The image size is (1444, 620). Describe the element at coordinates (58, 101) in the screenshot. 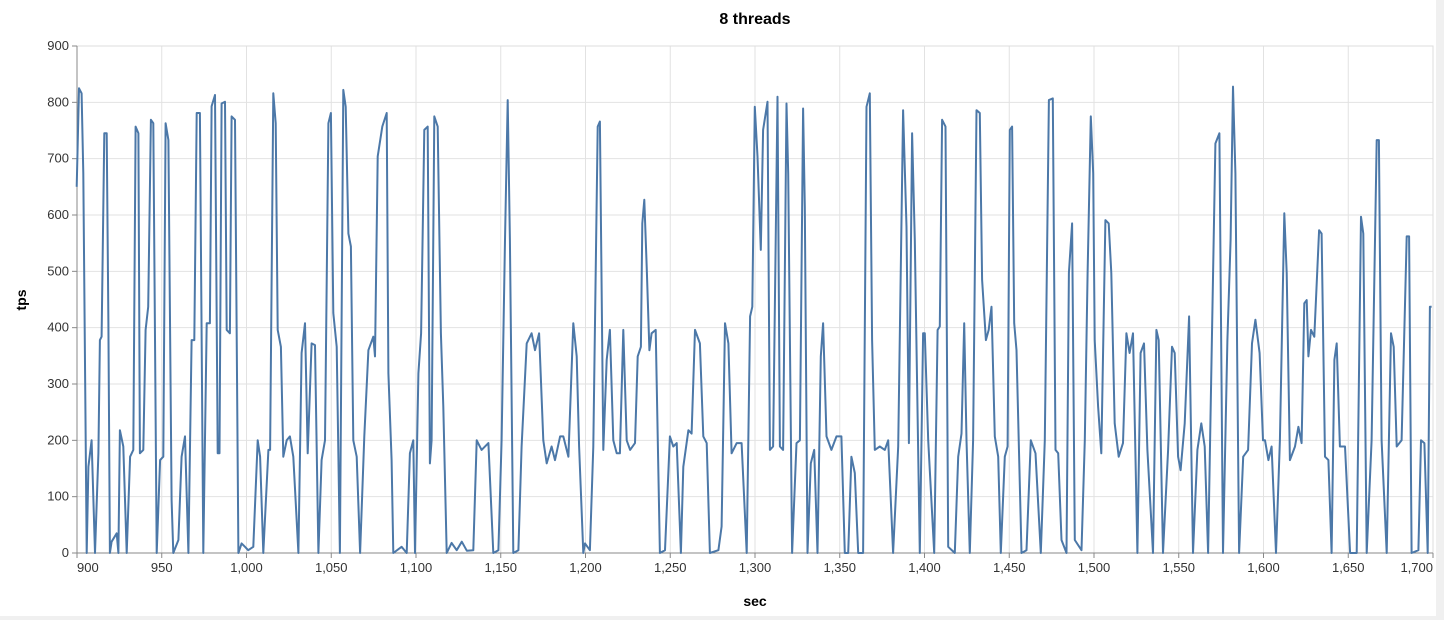

I see `y-tick-label: 800` at that location.